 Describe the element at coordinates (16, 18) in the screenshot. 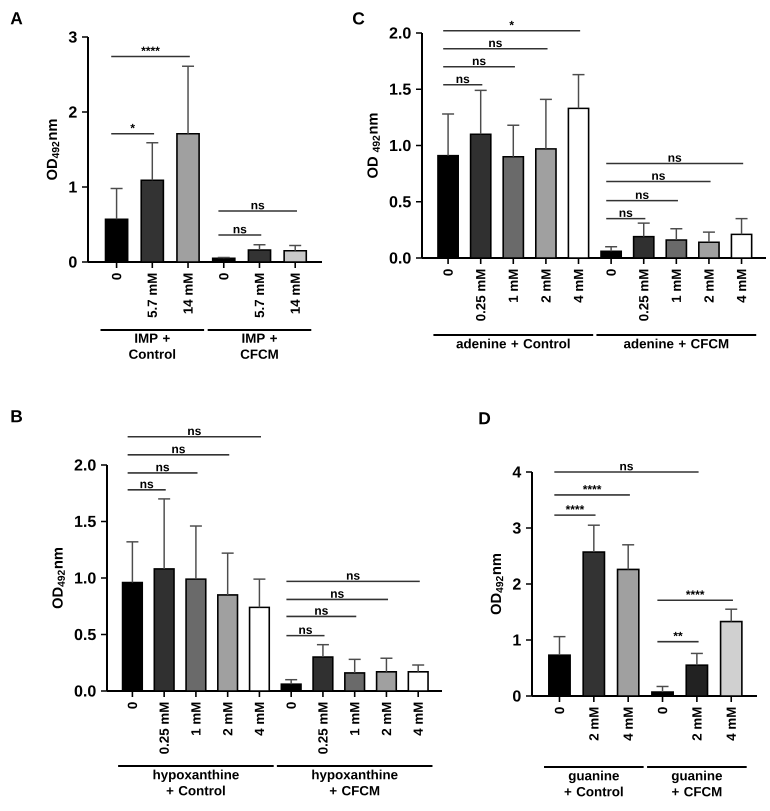

I see `chart-title: A` at that location.